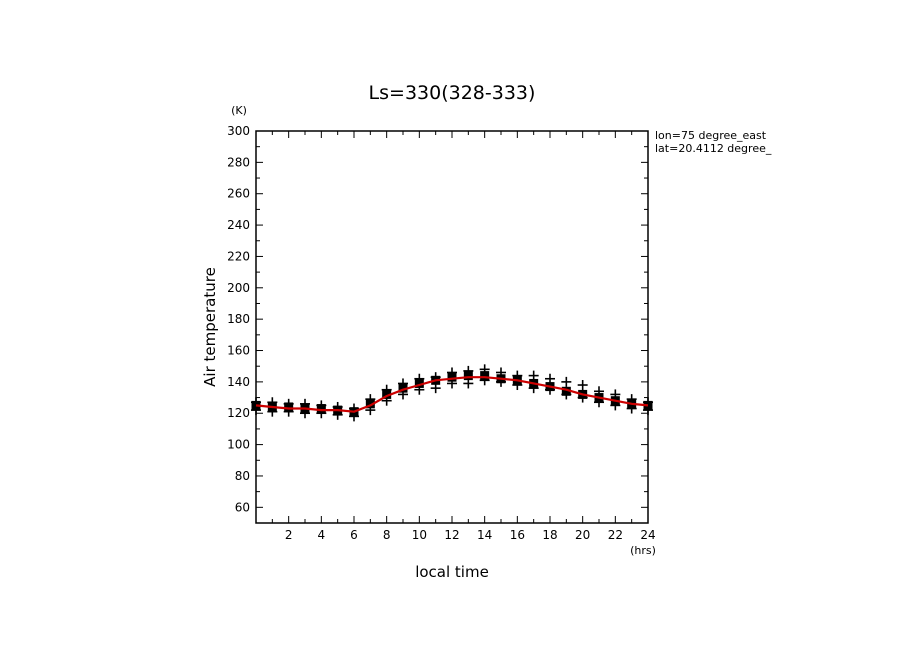 The width and height of the screenshot is (904, 654). I want to click on fit-line, so click(452, 394).